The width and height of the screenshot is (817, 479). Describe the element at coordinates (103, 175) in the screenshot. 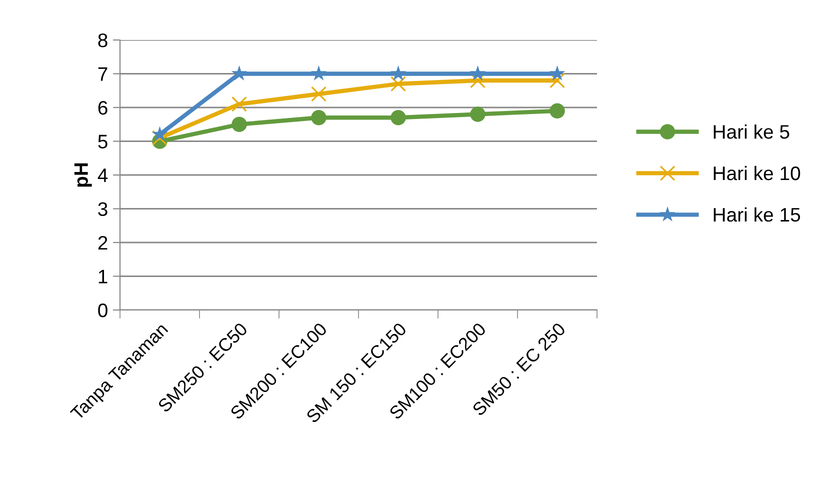

I see `y-tick-label: 4` at that location.